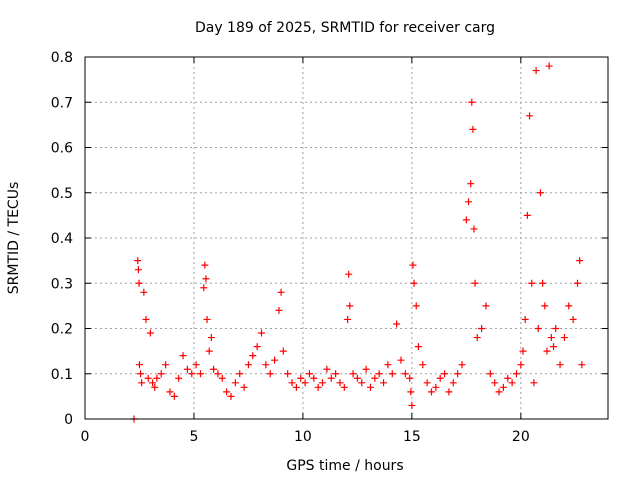  I want to click on y-tick-label: 0.1, so click(62, 375).